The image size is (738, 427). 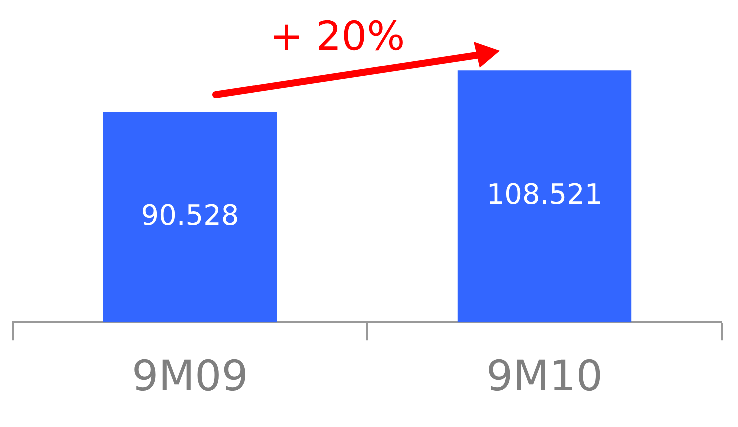 What do you see at coordinates (338, 37) in the screenshot?
I see `text: + 20%` at bounding box center [338, 37].